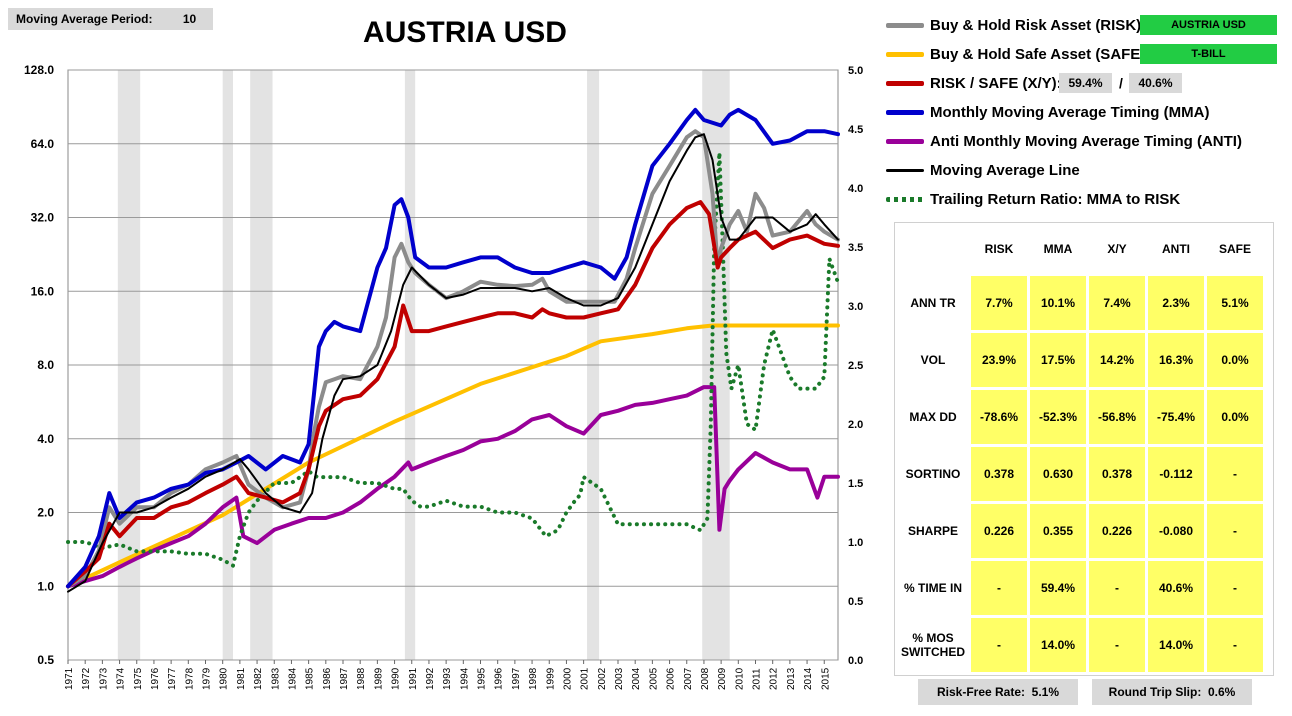  What do you see at coordinates (757, 679) in the screenshot?
I see `x-tick-label: 2011` at bounding box center [757, 679].